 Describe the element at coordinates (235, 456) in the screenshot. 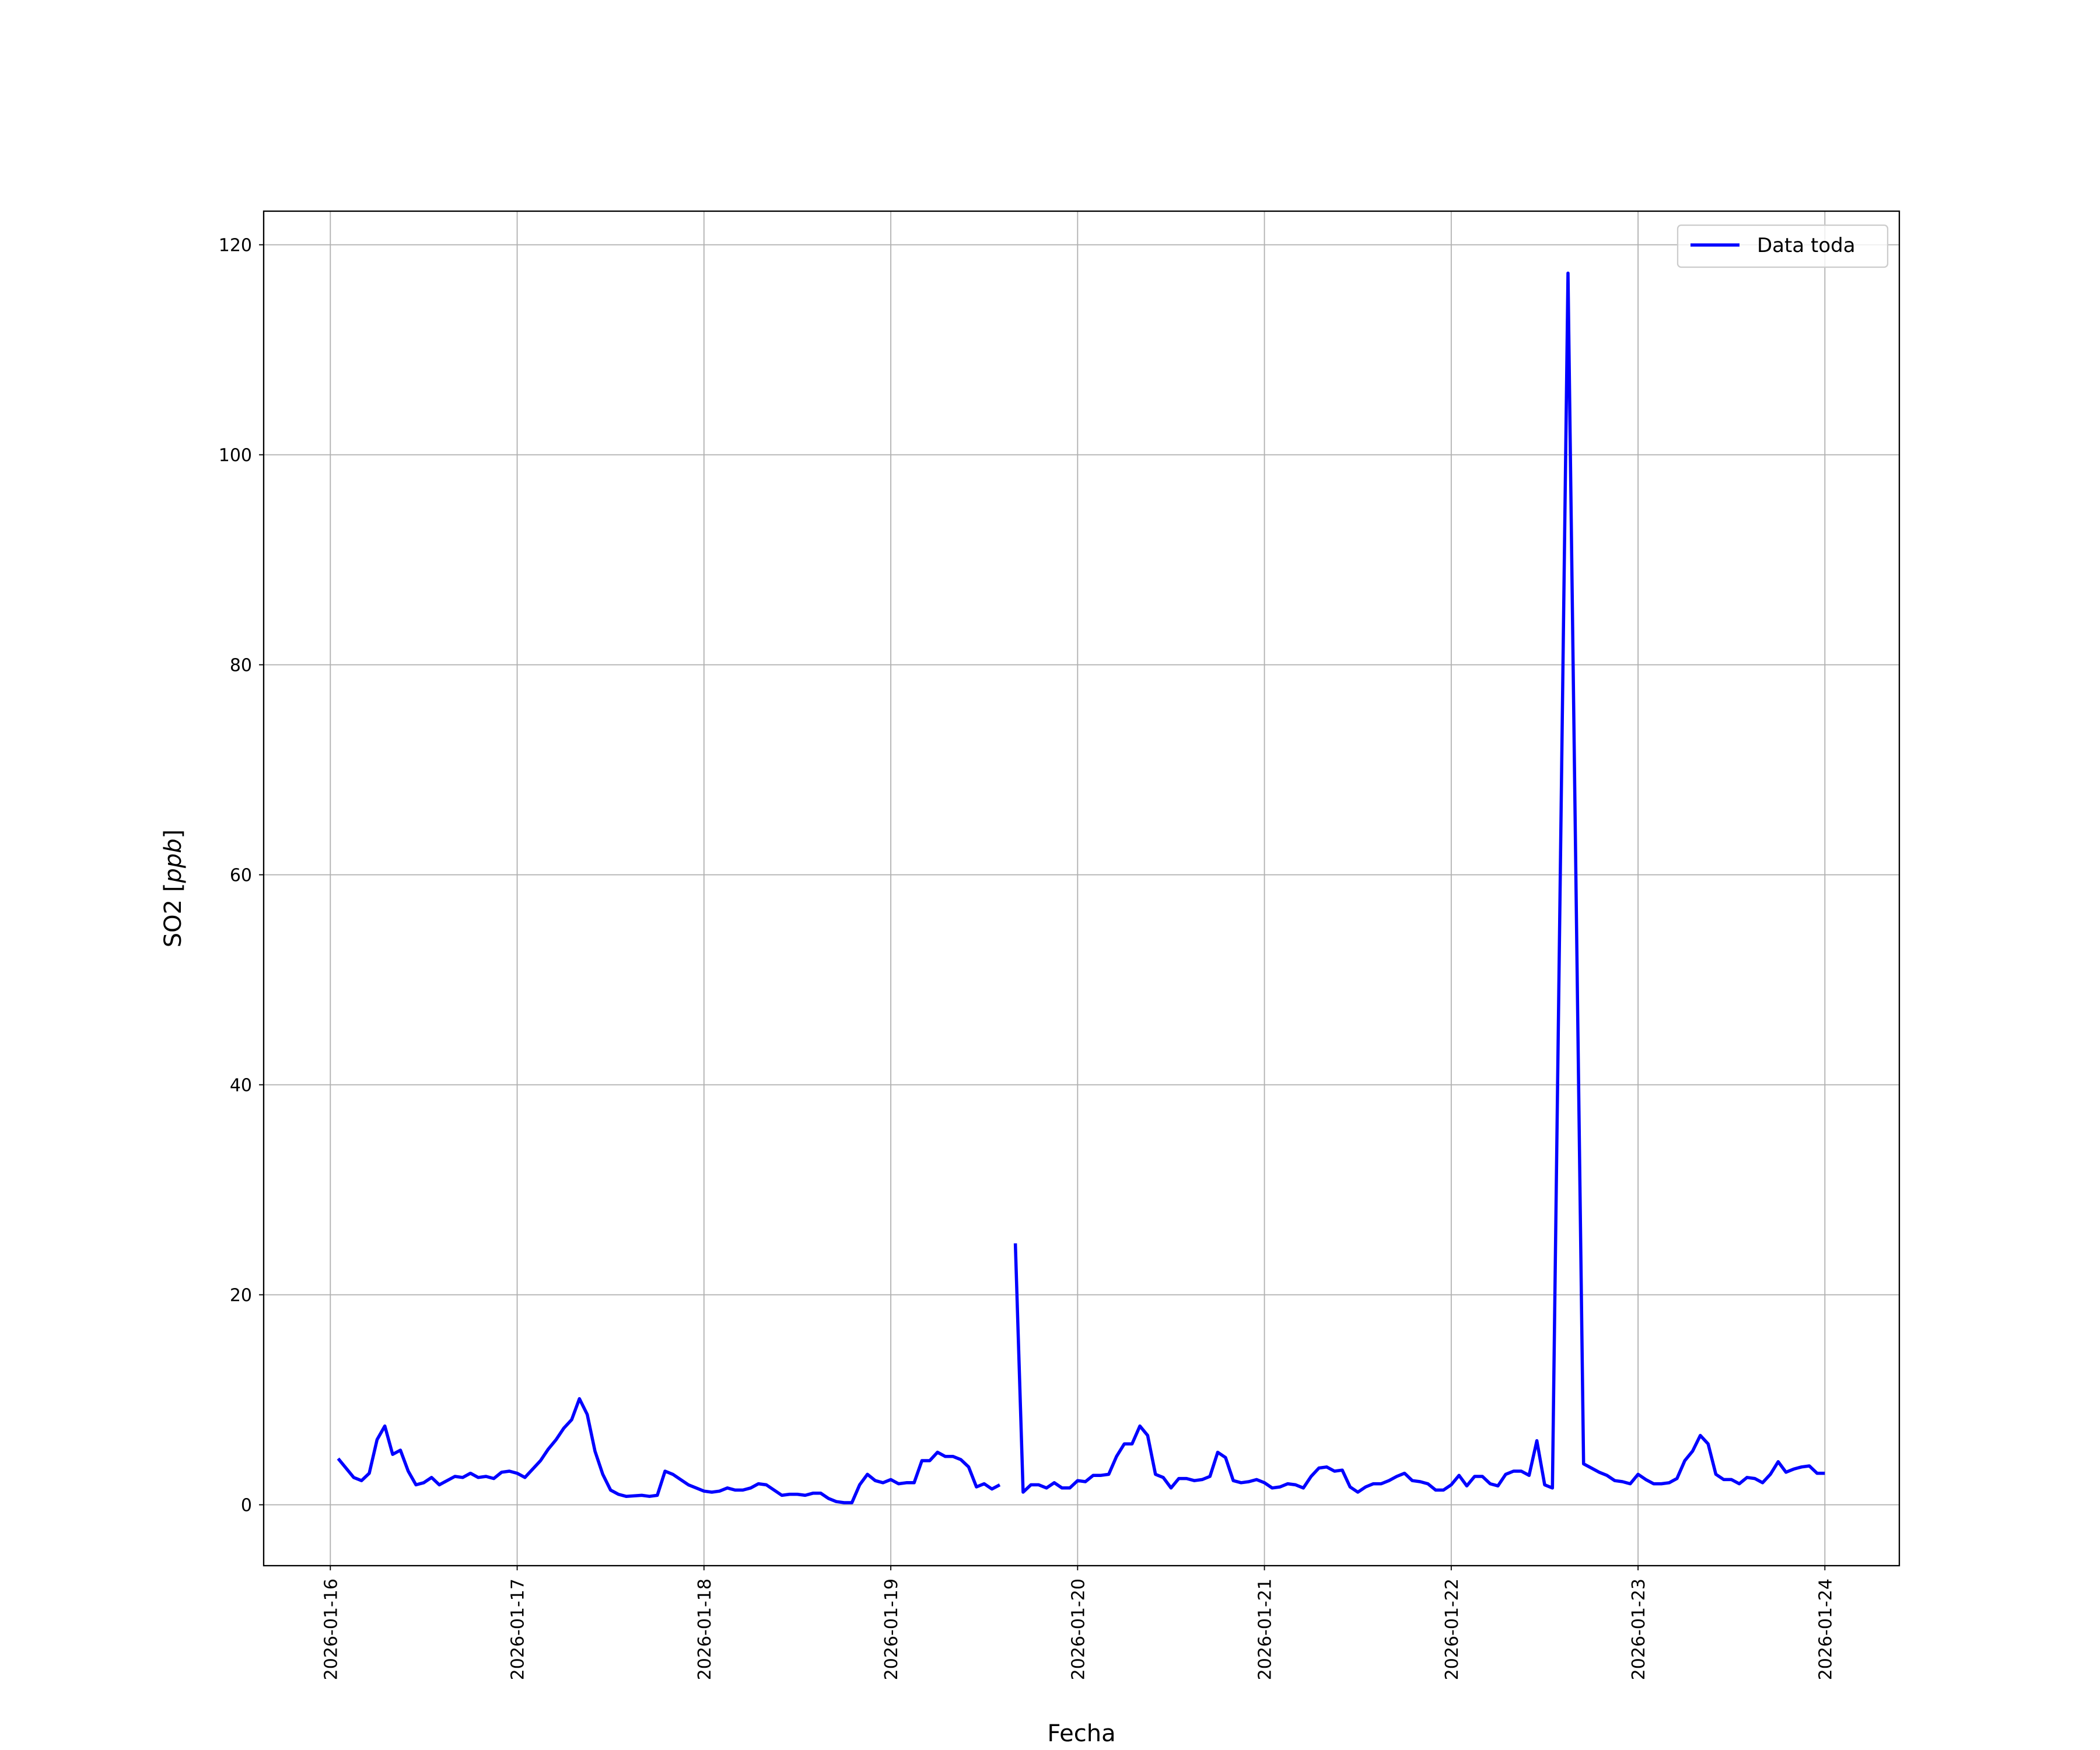

I see `y-tick-label: 100` at that location.